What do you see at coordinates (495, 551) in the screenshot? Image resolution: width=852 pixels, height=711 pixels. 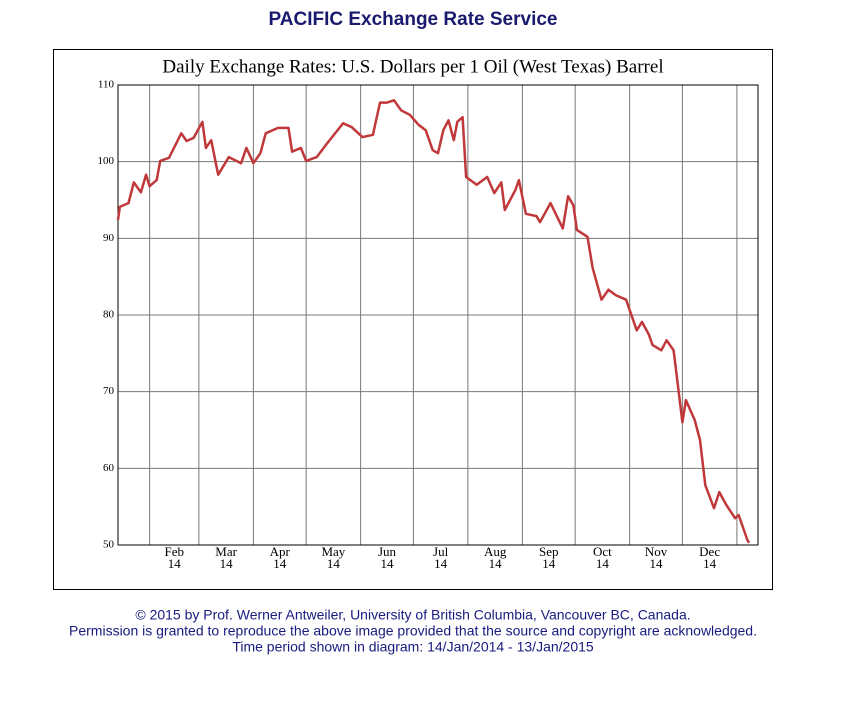 I see `x-tick-label: Aug` at bounding box center [495, 551].